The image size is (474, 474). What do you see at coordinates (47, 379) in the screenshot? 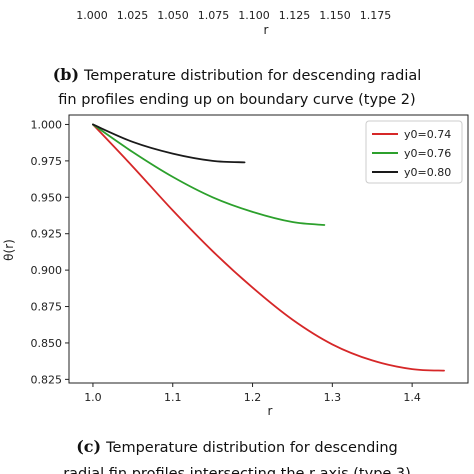
I see `y-tick-label: 0.825` at bounding box center [47, 379].